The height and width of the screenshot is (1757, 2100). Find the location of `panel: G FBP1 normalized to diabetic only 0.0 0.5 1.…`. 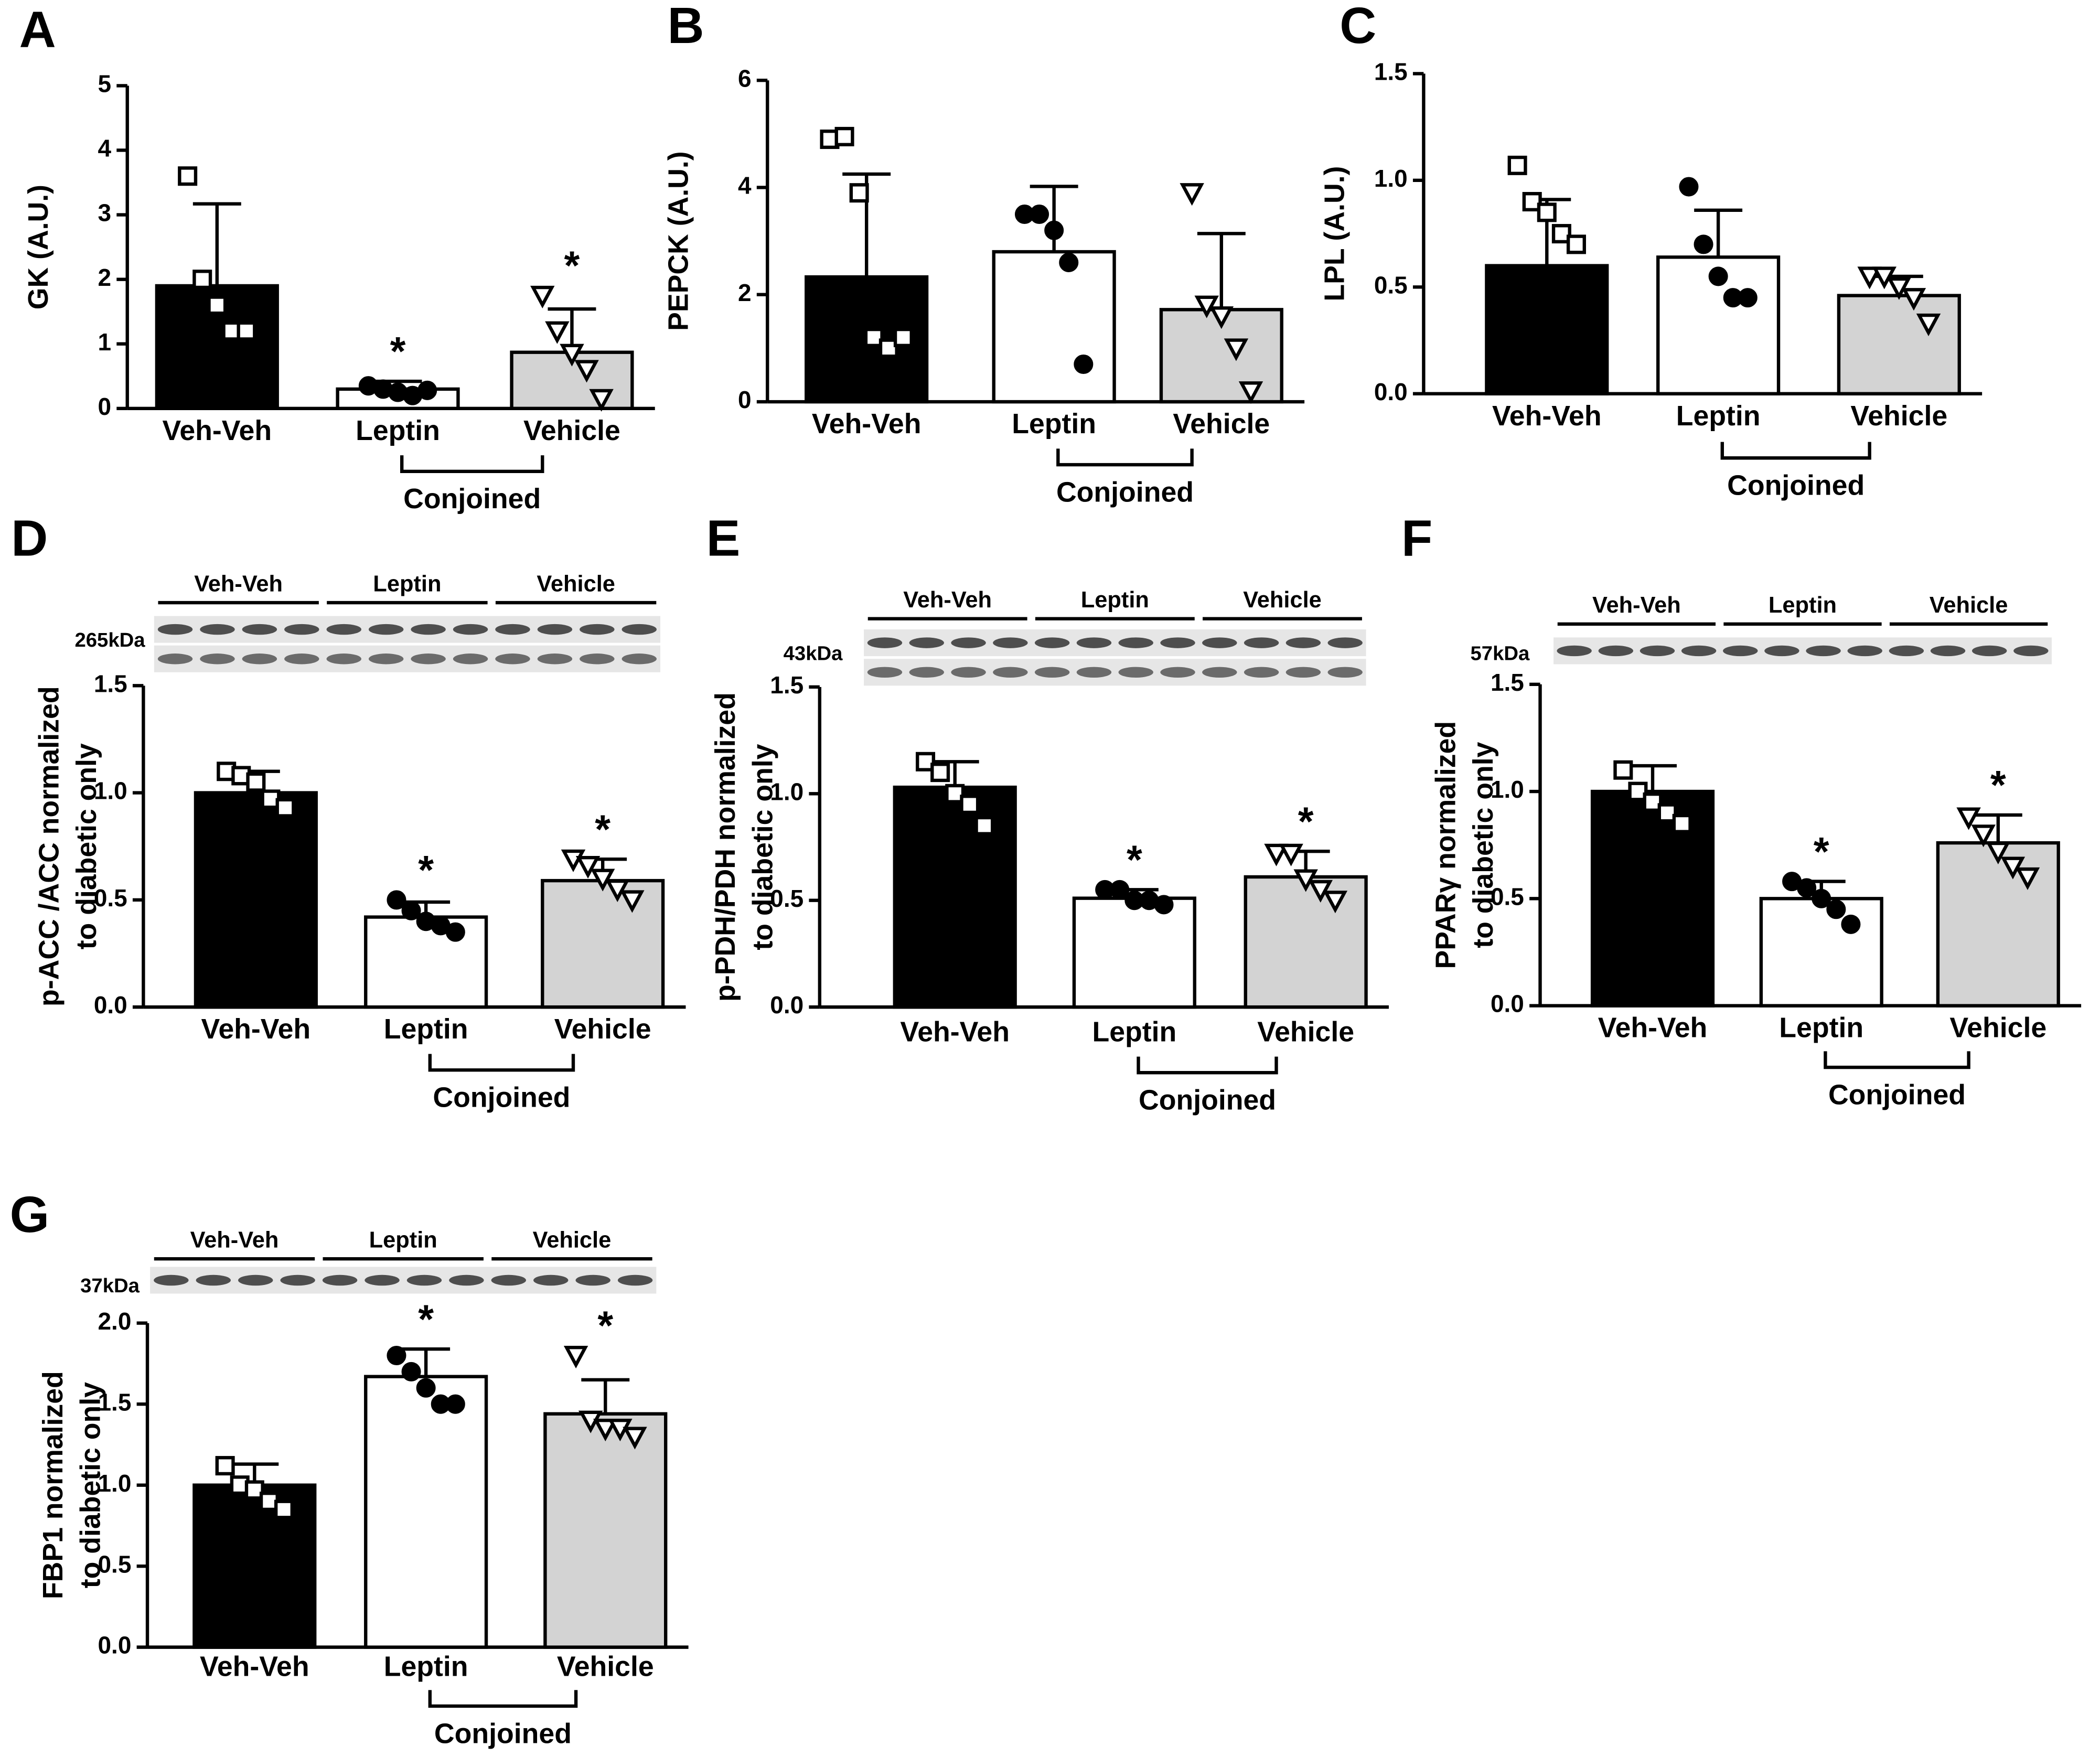

panel: G FBP1 normalized to diabetic only 0.0 0.5 1.… is located at coordinates (349, 1467).